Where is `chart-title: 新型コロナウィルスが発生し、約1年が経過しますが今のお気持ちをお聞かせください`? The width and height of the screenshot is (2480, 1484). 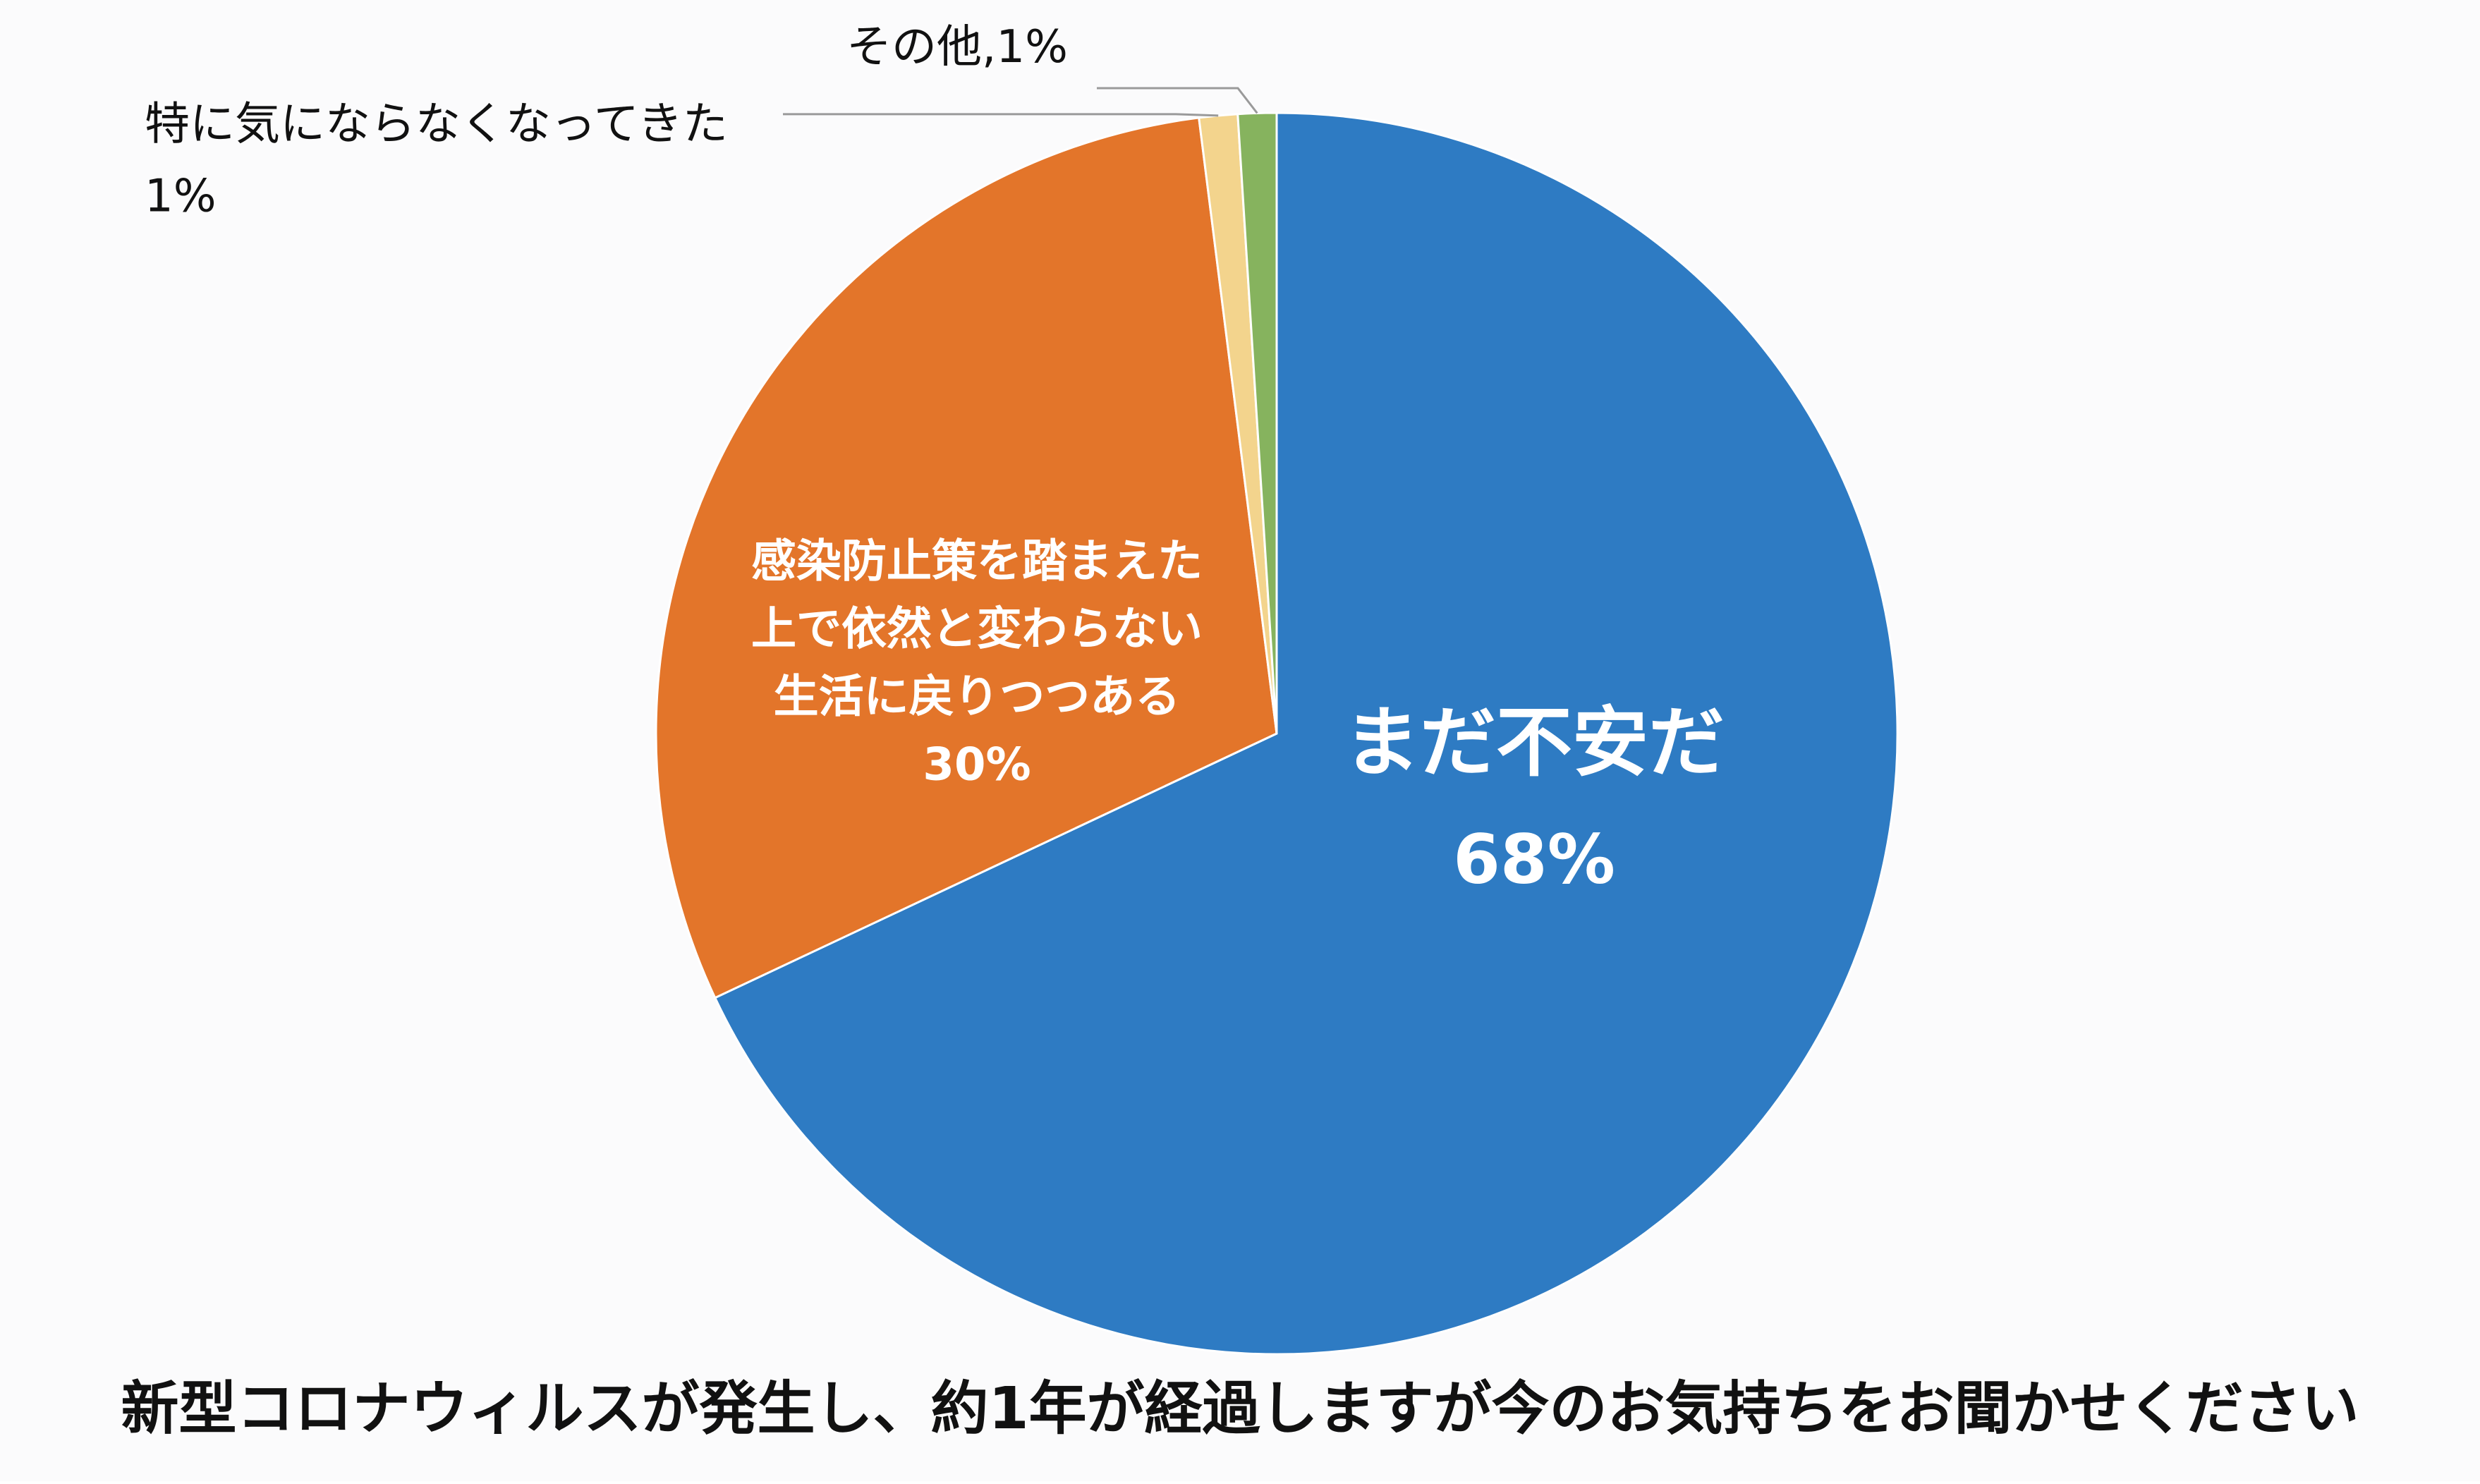
chart-title: 新型コロナウィルスが発生し、約1年が経過しますが今のお気持ちをお聞かせください is located at coordinates (1240, 1408).